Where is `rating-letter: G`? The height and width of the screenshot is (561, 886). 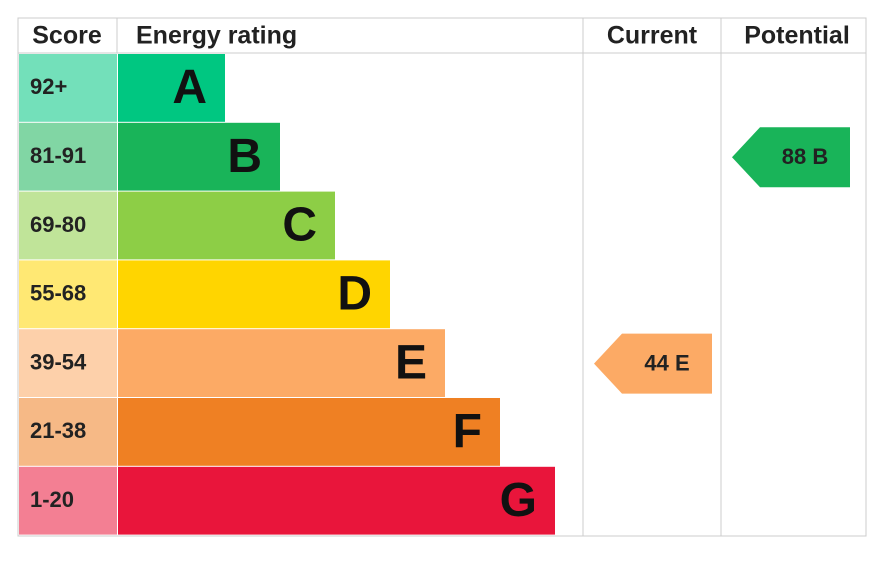
rating-letter: G is located at coordinates (518, 500).